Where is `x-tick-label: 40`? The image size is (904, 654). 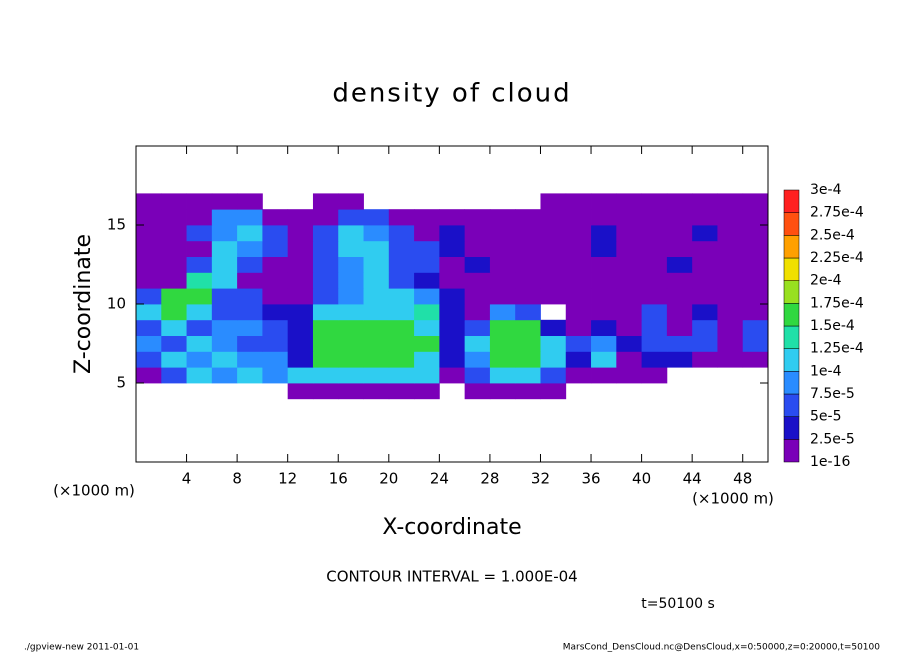 x-tick-label: 40 is located at coordinates (641, 479).